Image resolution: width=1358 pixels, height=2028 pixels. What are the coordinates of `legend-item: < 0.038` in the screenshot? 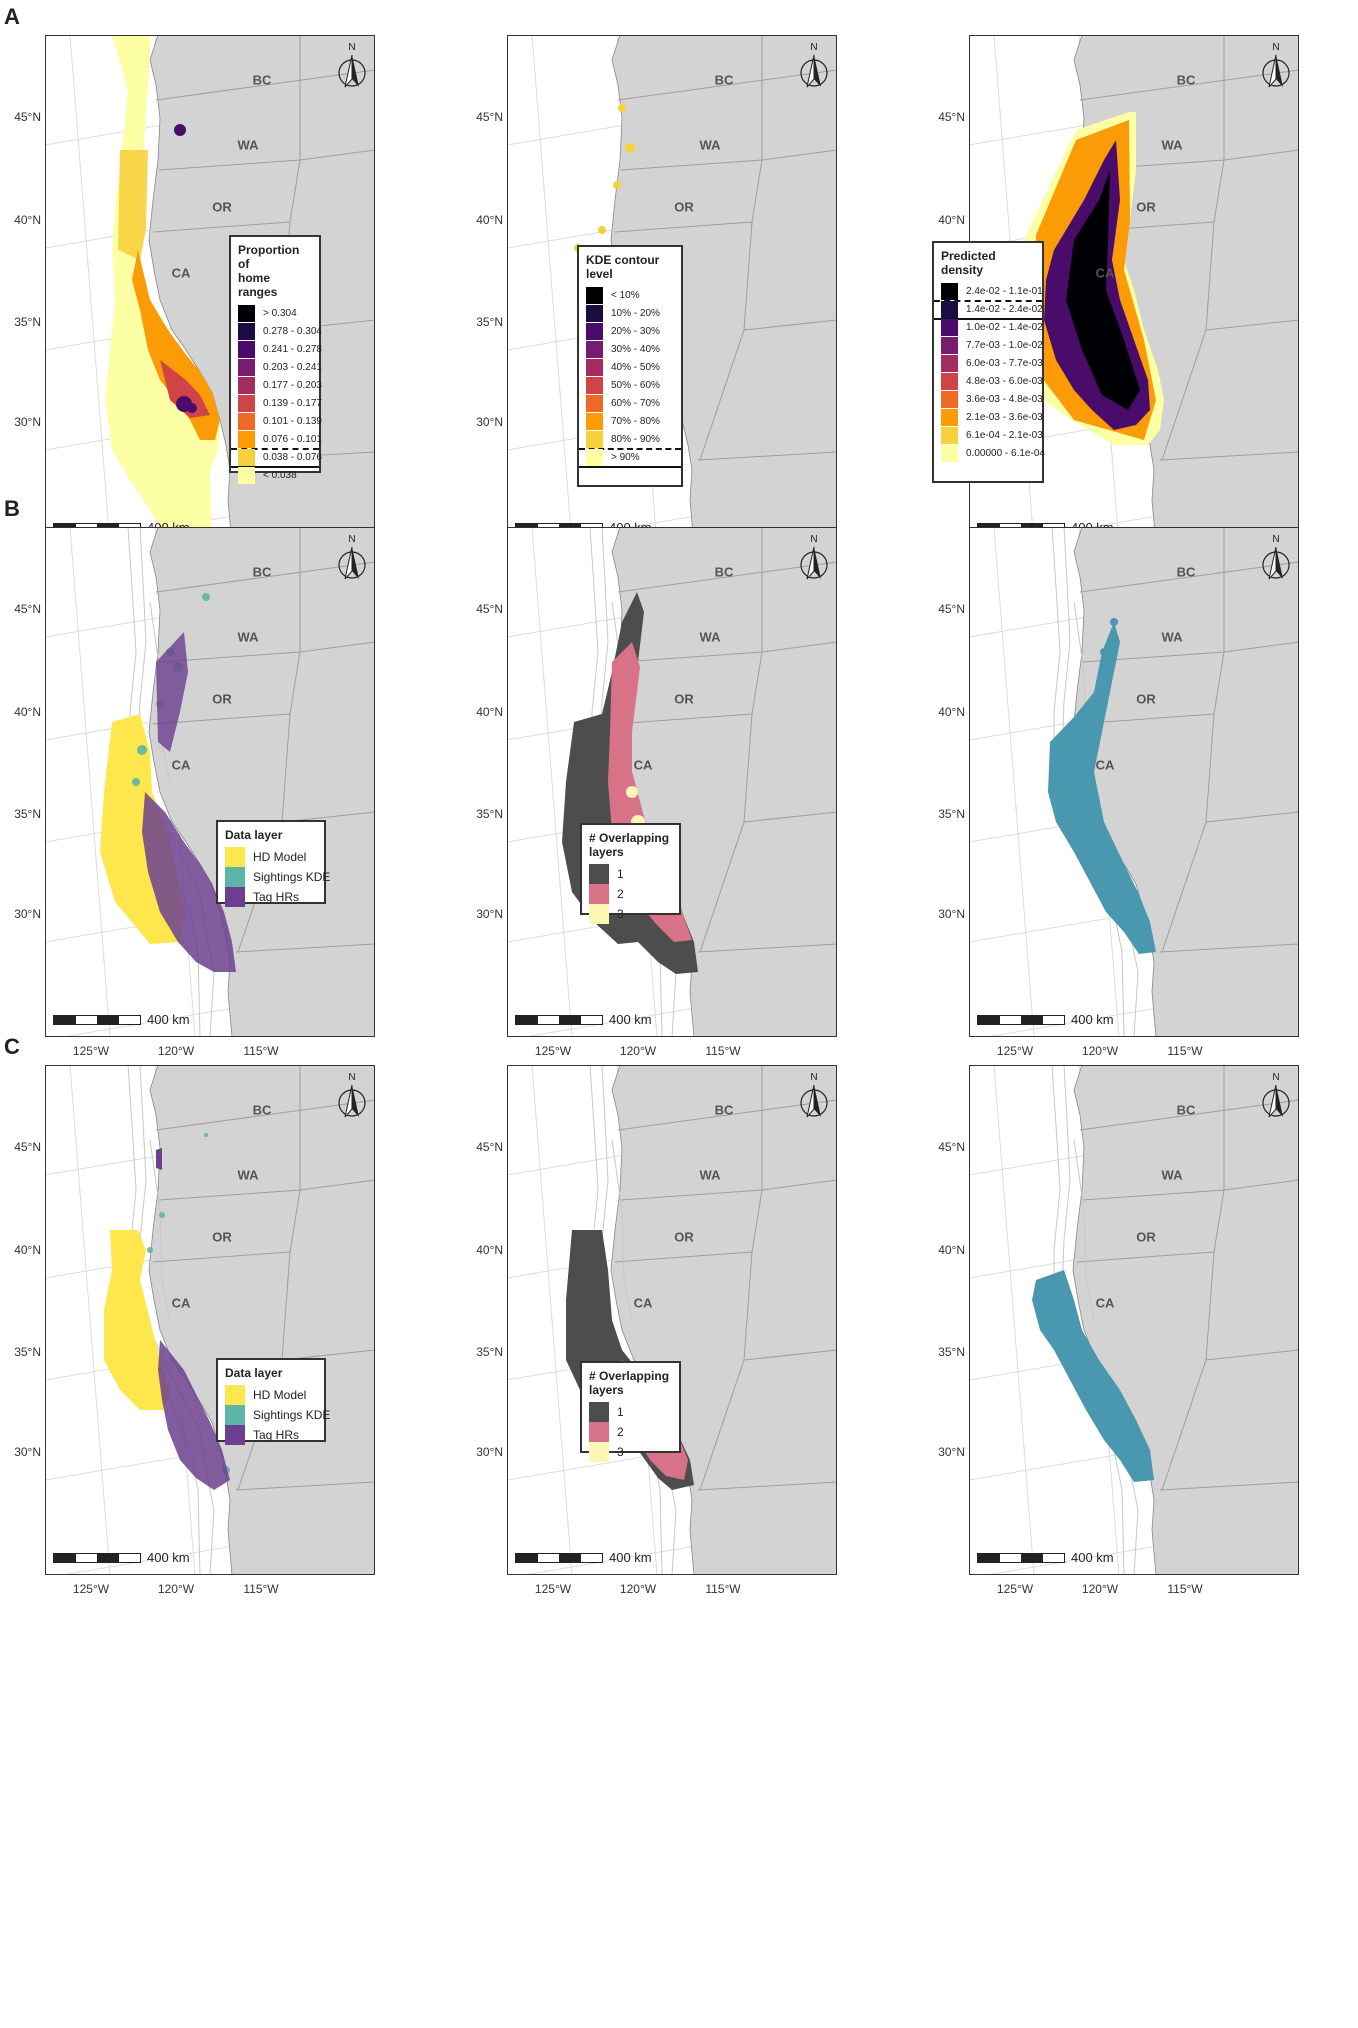 It's located at (275, 475).